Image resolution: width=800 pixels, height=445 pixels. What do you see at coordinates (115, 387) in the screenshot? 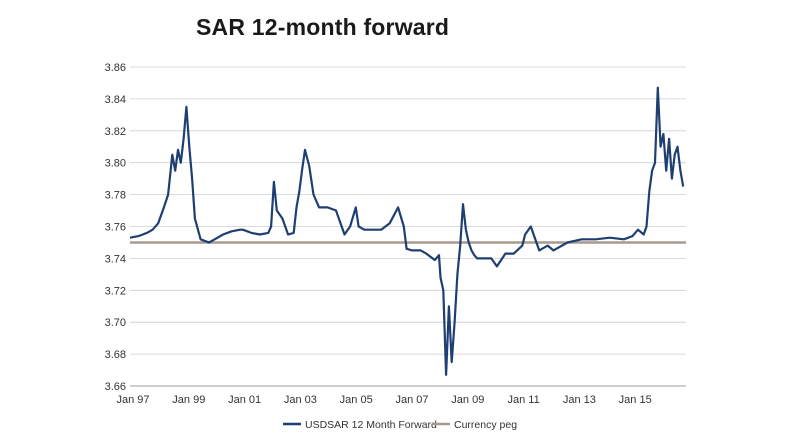
I see `y-tick-label: 3.66` at bounding box center [115, 387].